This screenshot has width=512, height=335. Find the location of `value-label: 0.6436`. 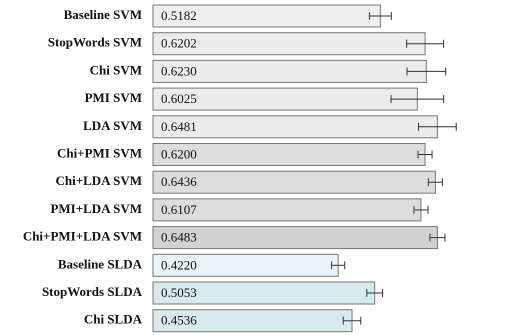

value-label: 0.6436 is located at coordinates (179, 181).